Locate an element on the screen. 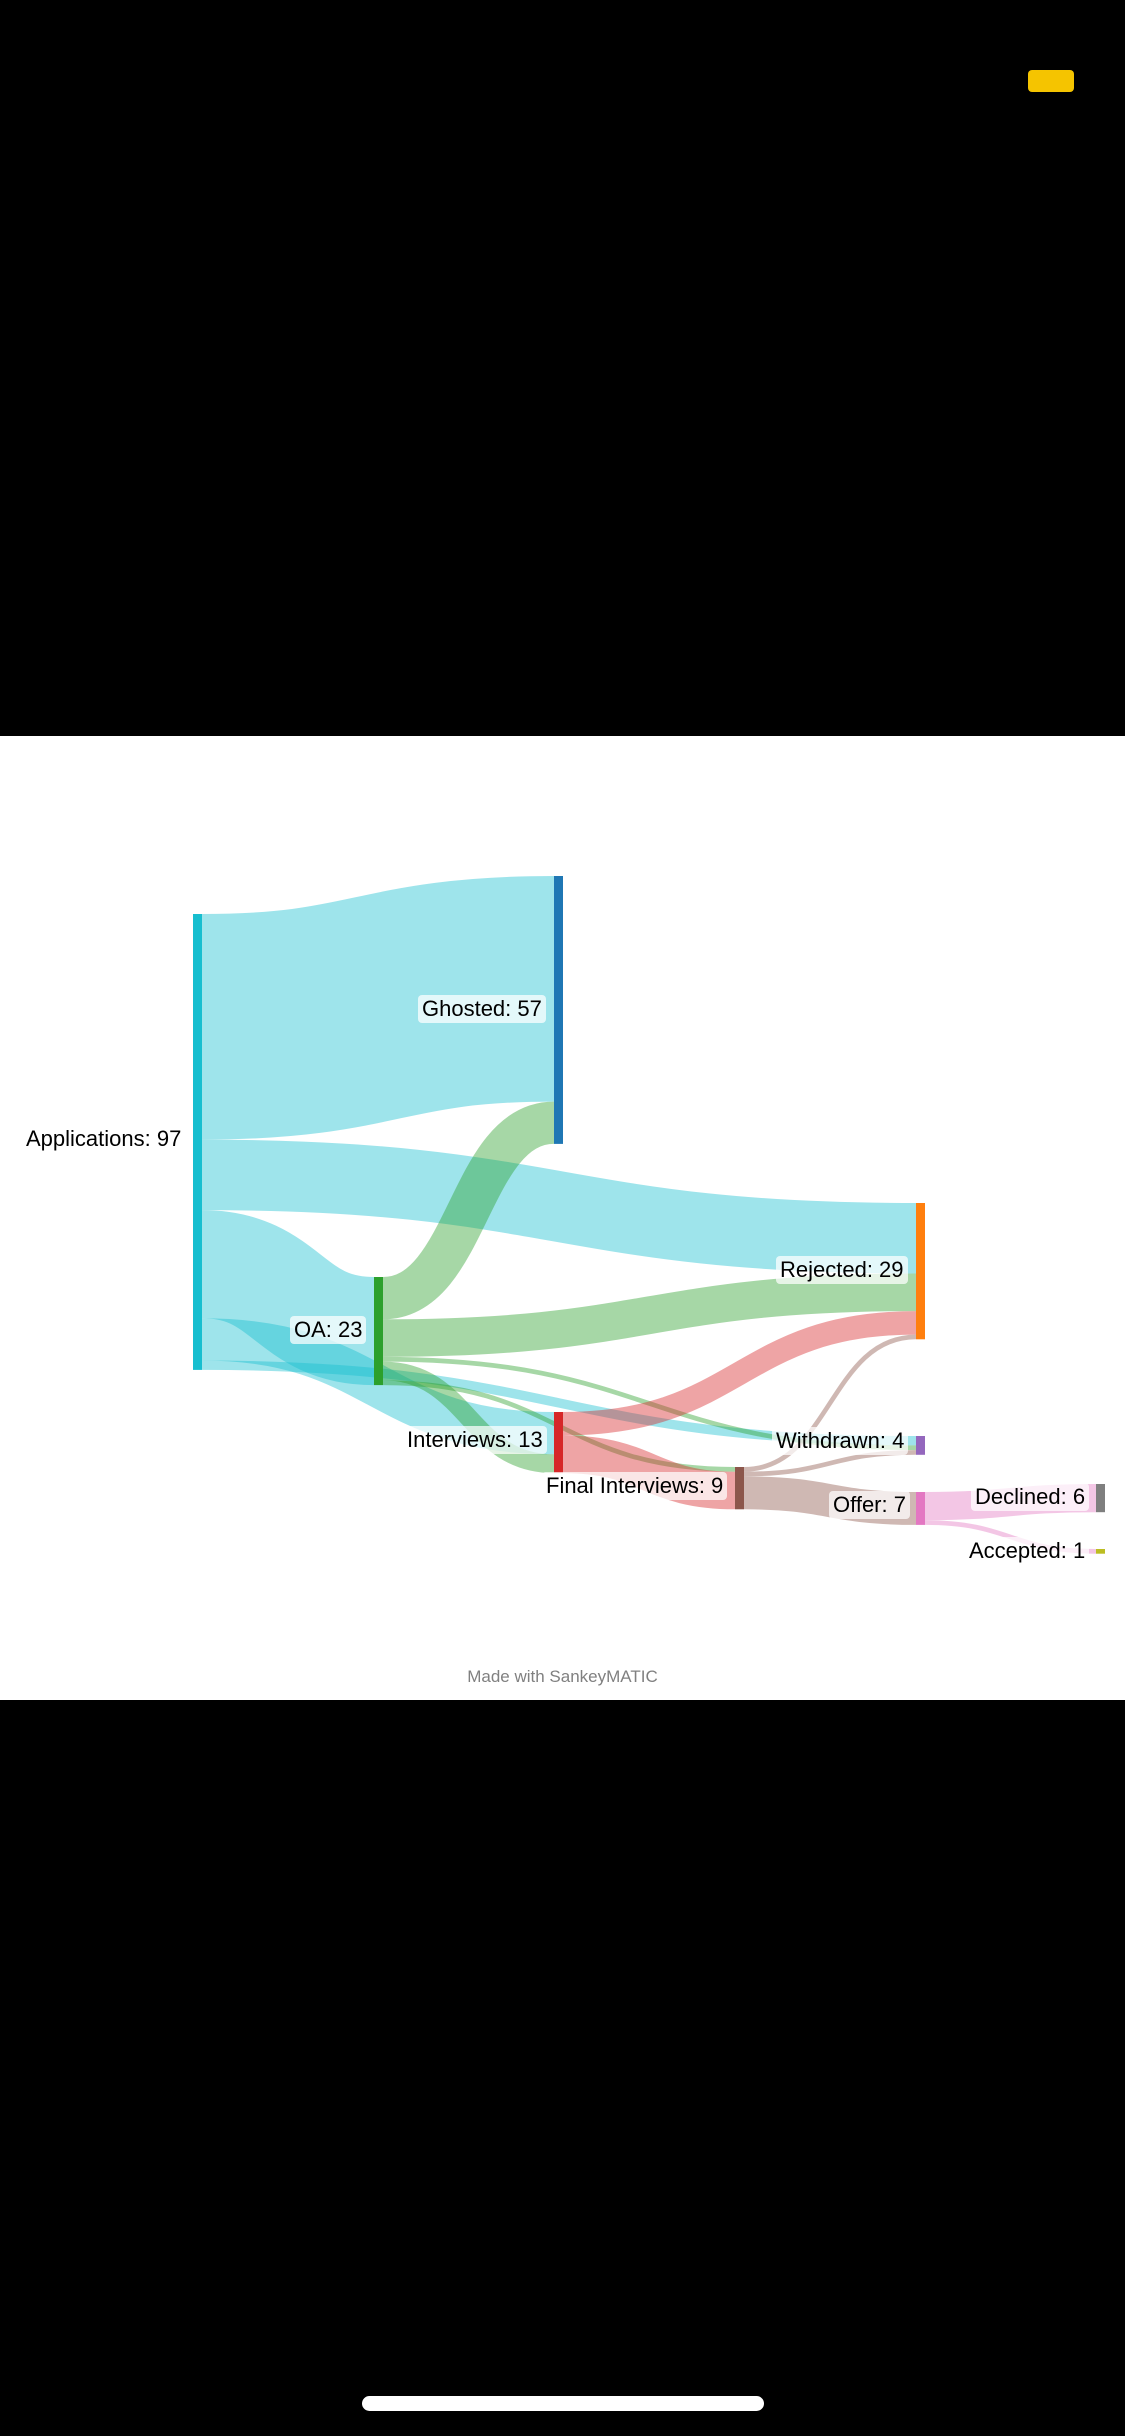 This screenshot has width=1125, height=2436. node-bar-applications is located at coordinates (197, 1142).